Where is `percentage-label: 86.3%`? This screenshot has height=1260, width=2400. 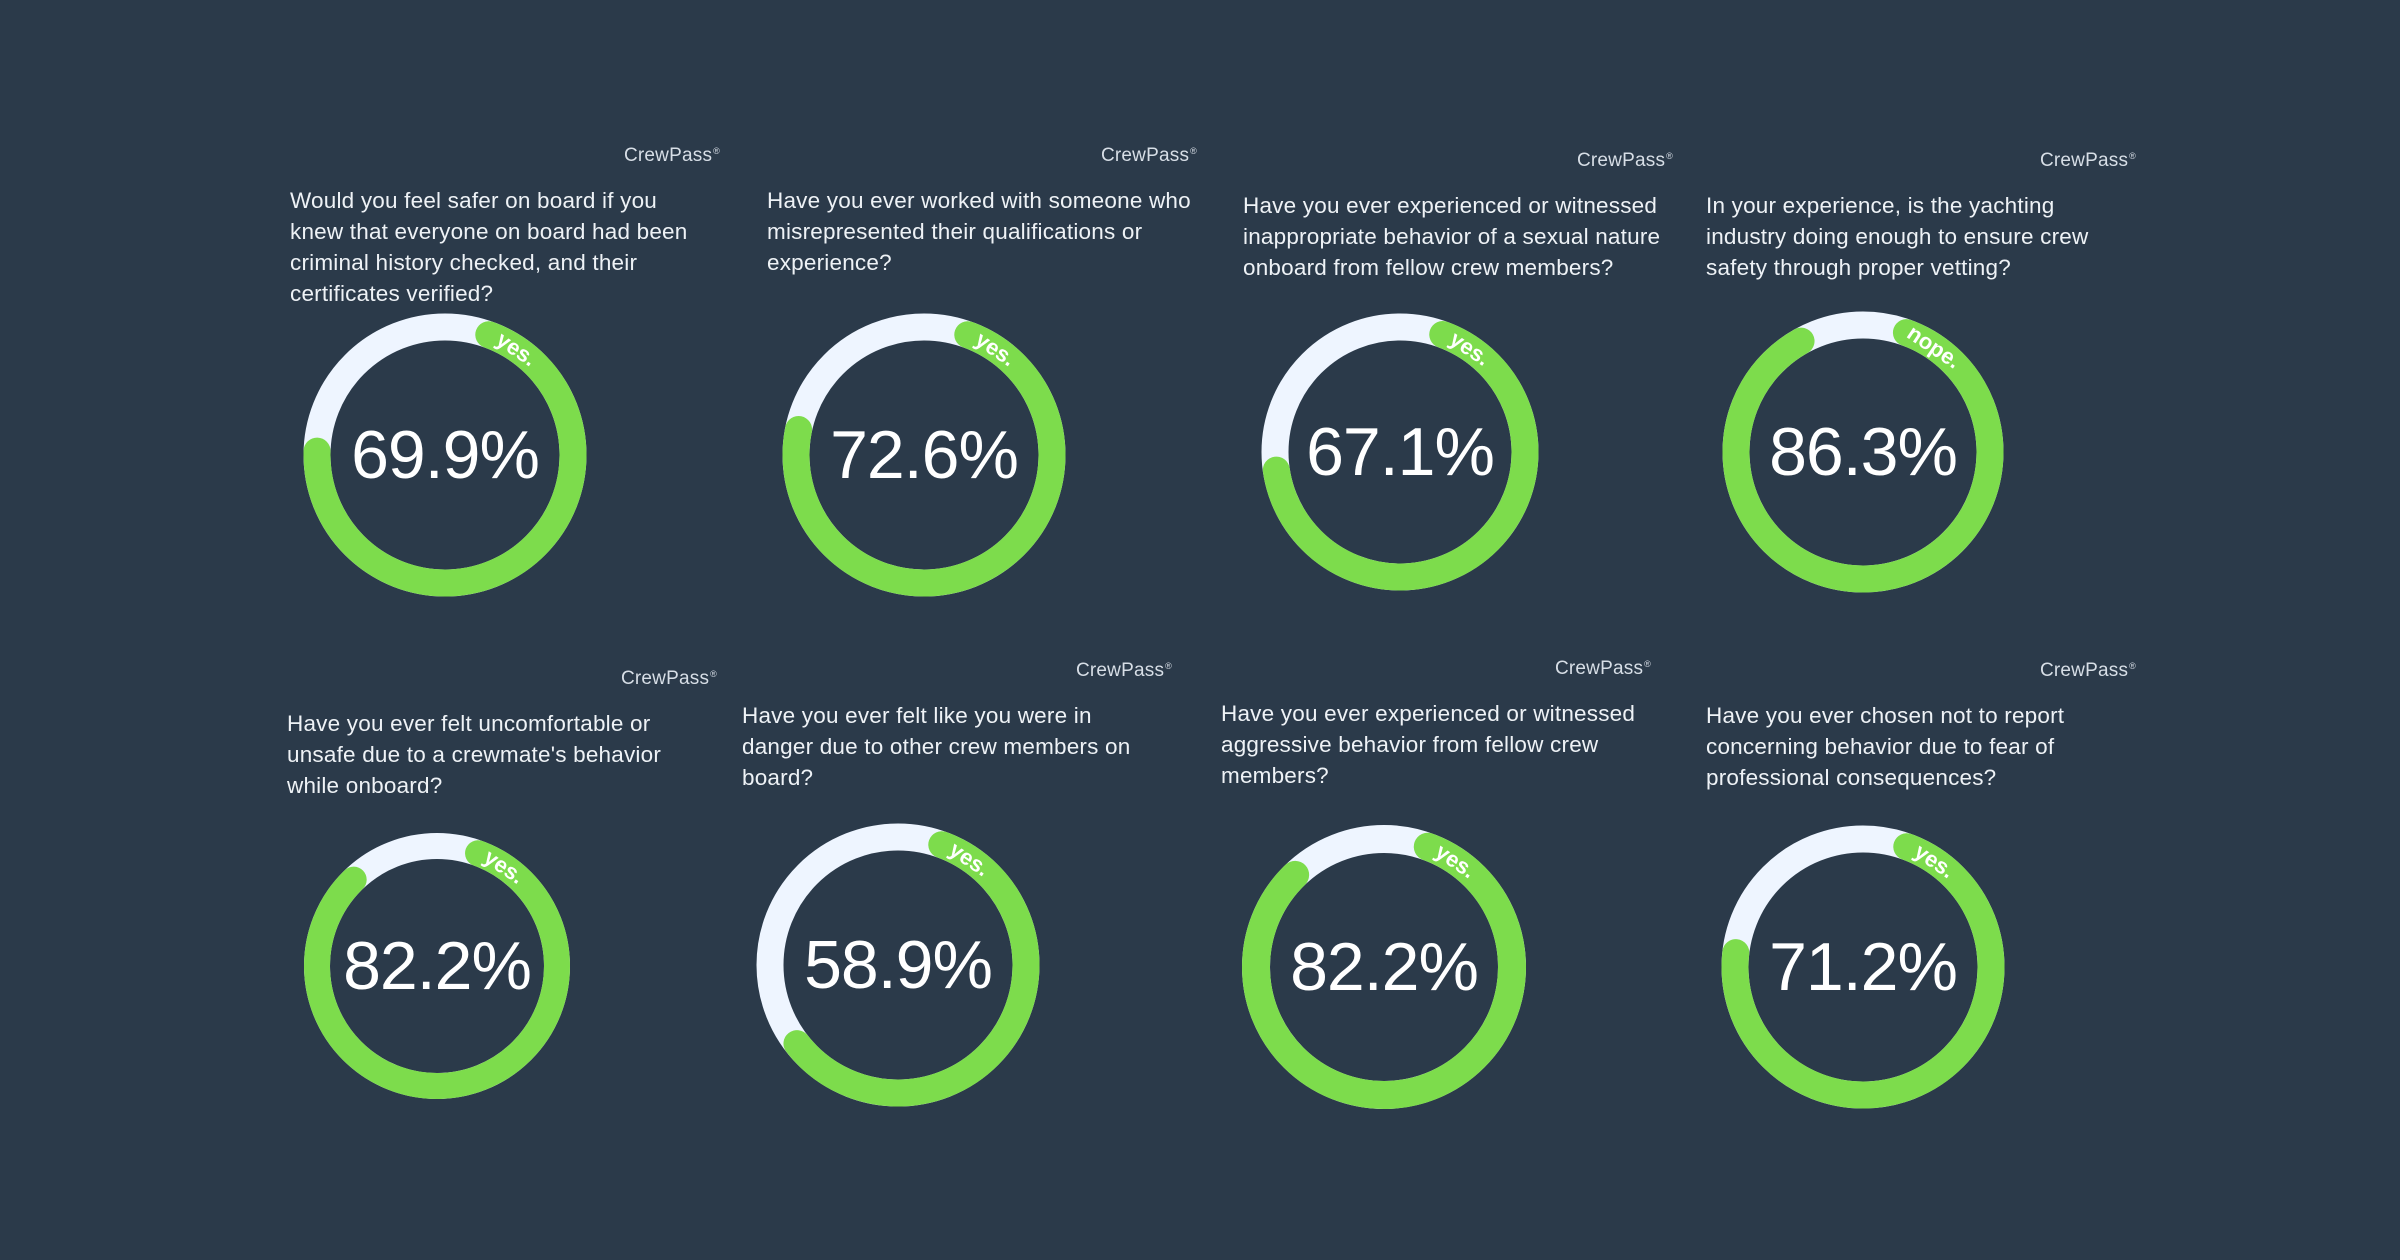
percentage-label: 86.3% is located at coordinates (1863, 452).